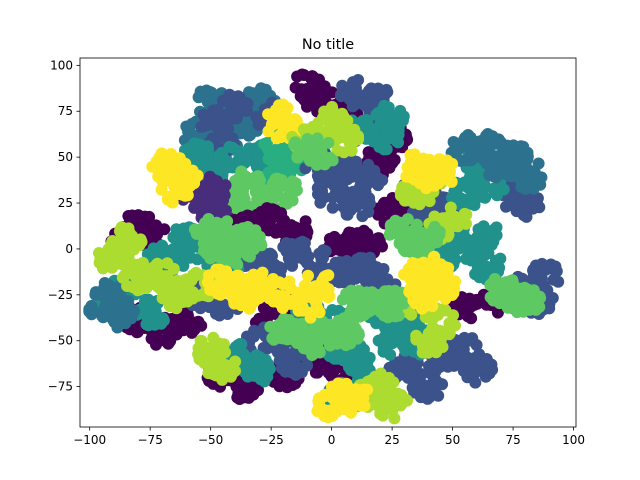  I want to click on x-tick-label: 50, so click(452, 440).